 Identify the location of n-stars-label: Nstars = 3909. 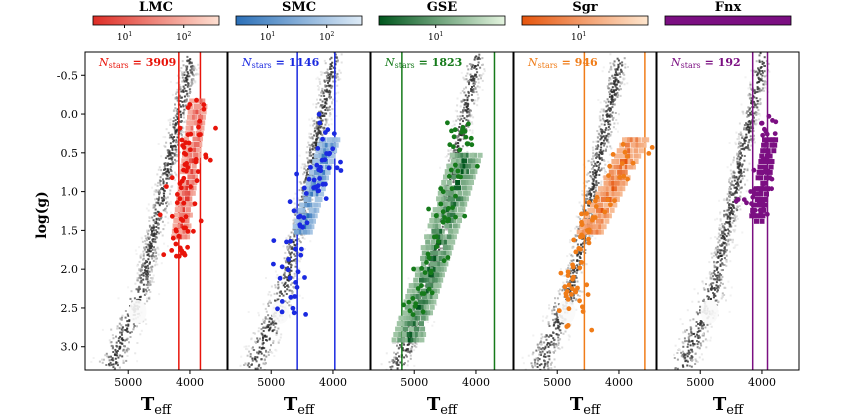
(137, 63).